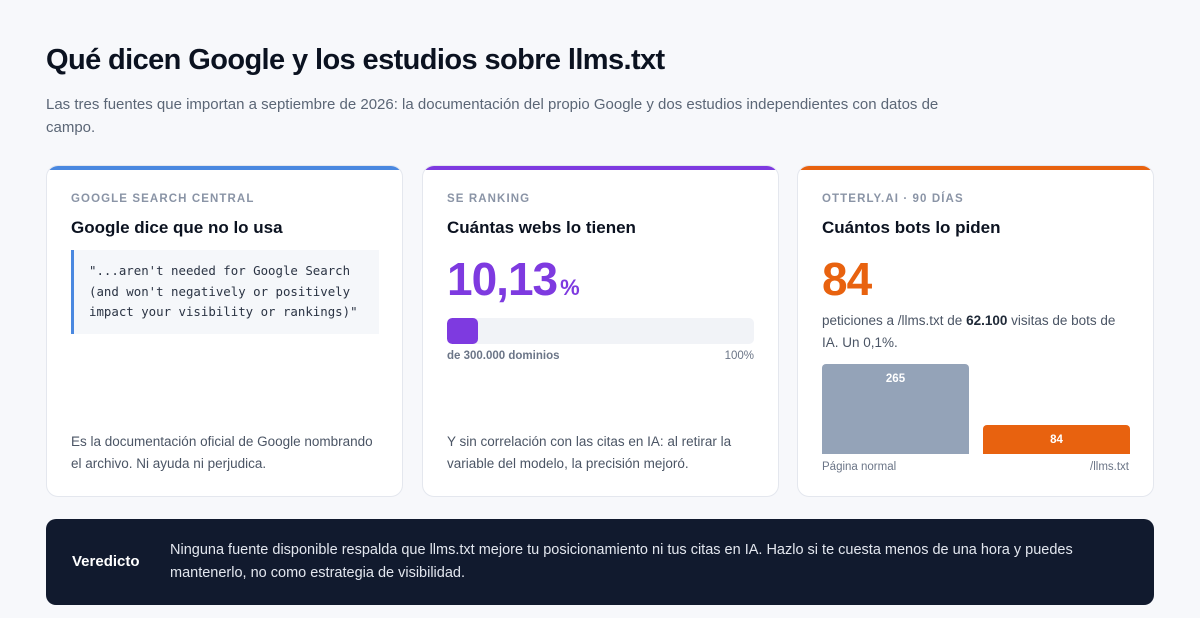 This screenshot has width=1200, height=618. I want to click on card-eyebrow: SE RANKING, so click(489, 199).